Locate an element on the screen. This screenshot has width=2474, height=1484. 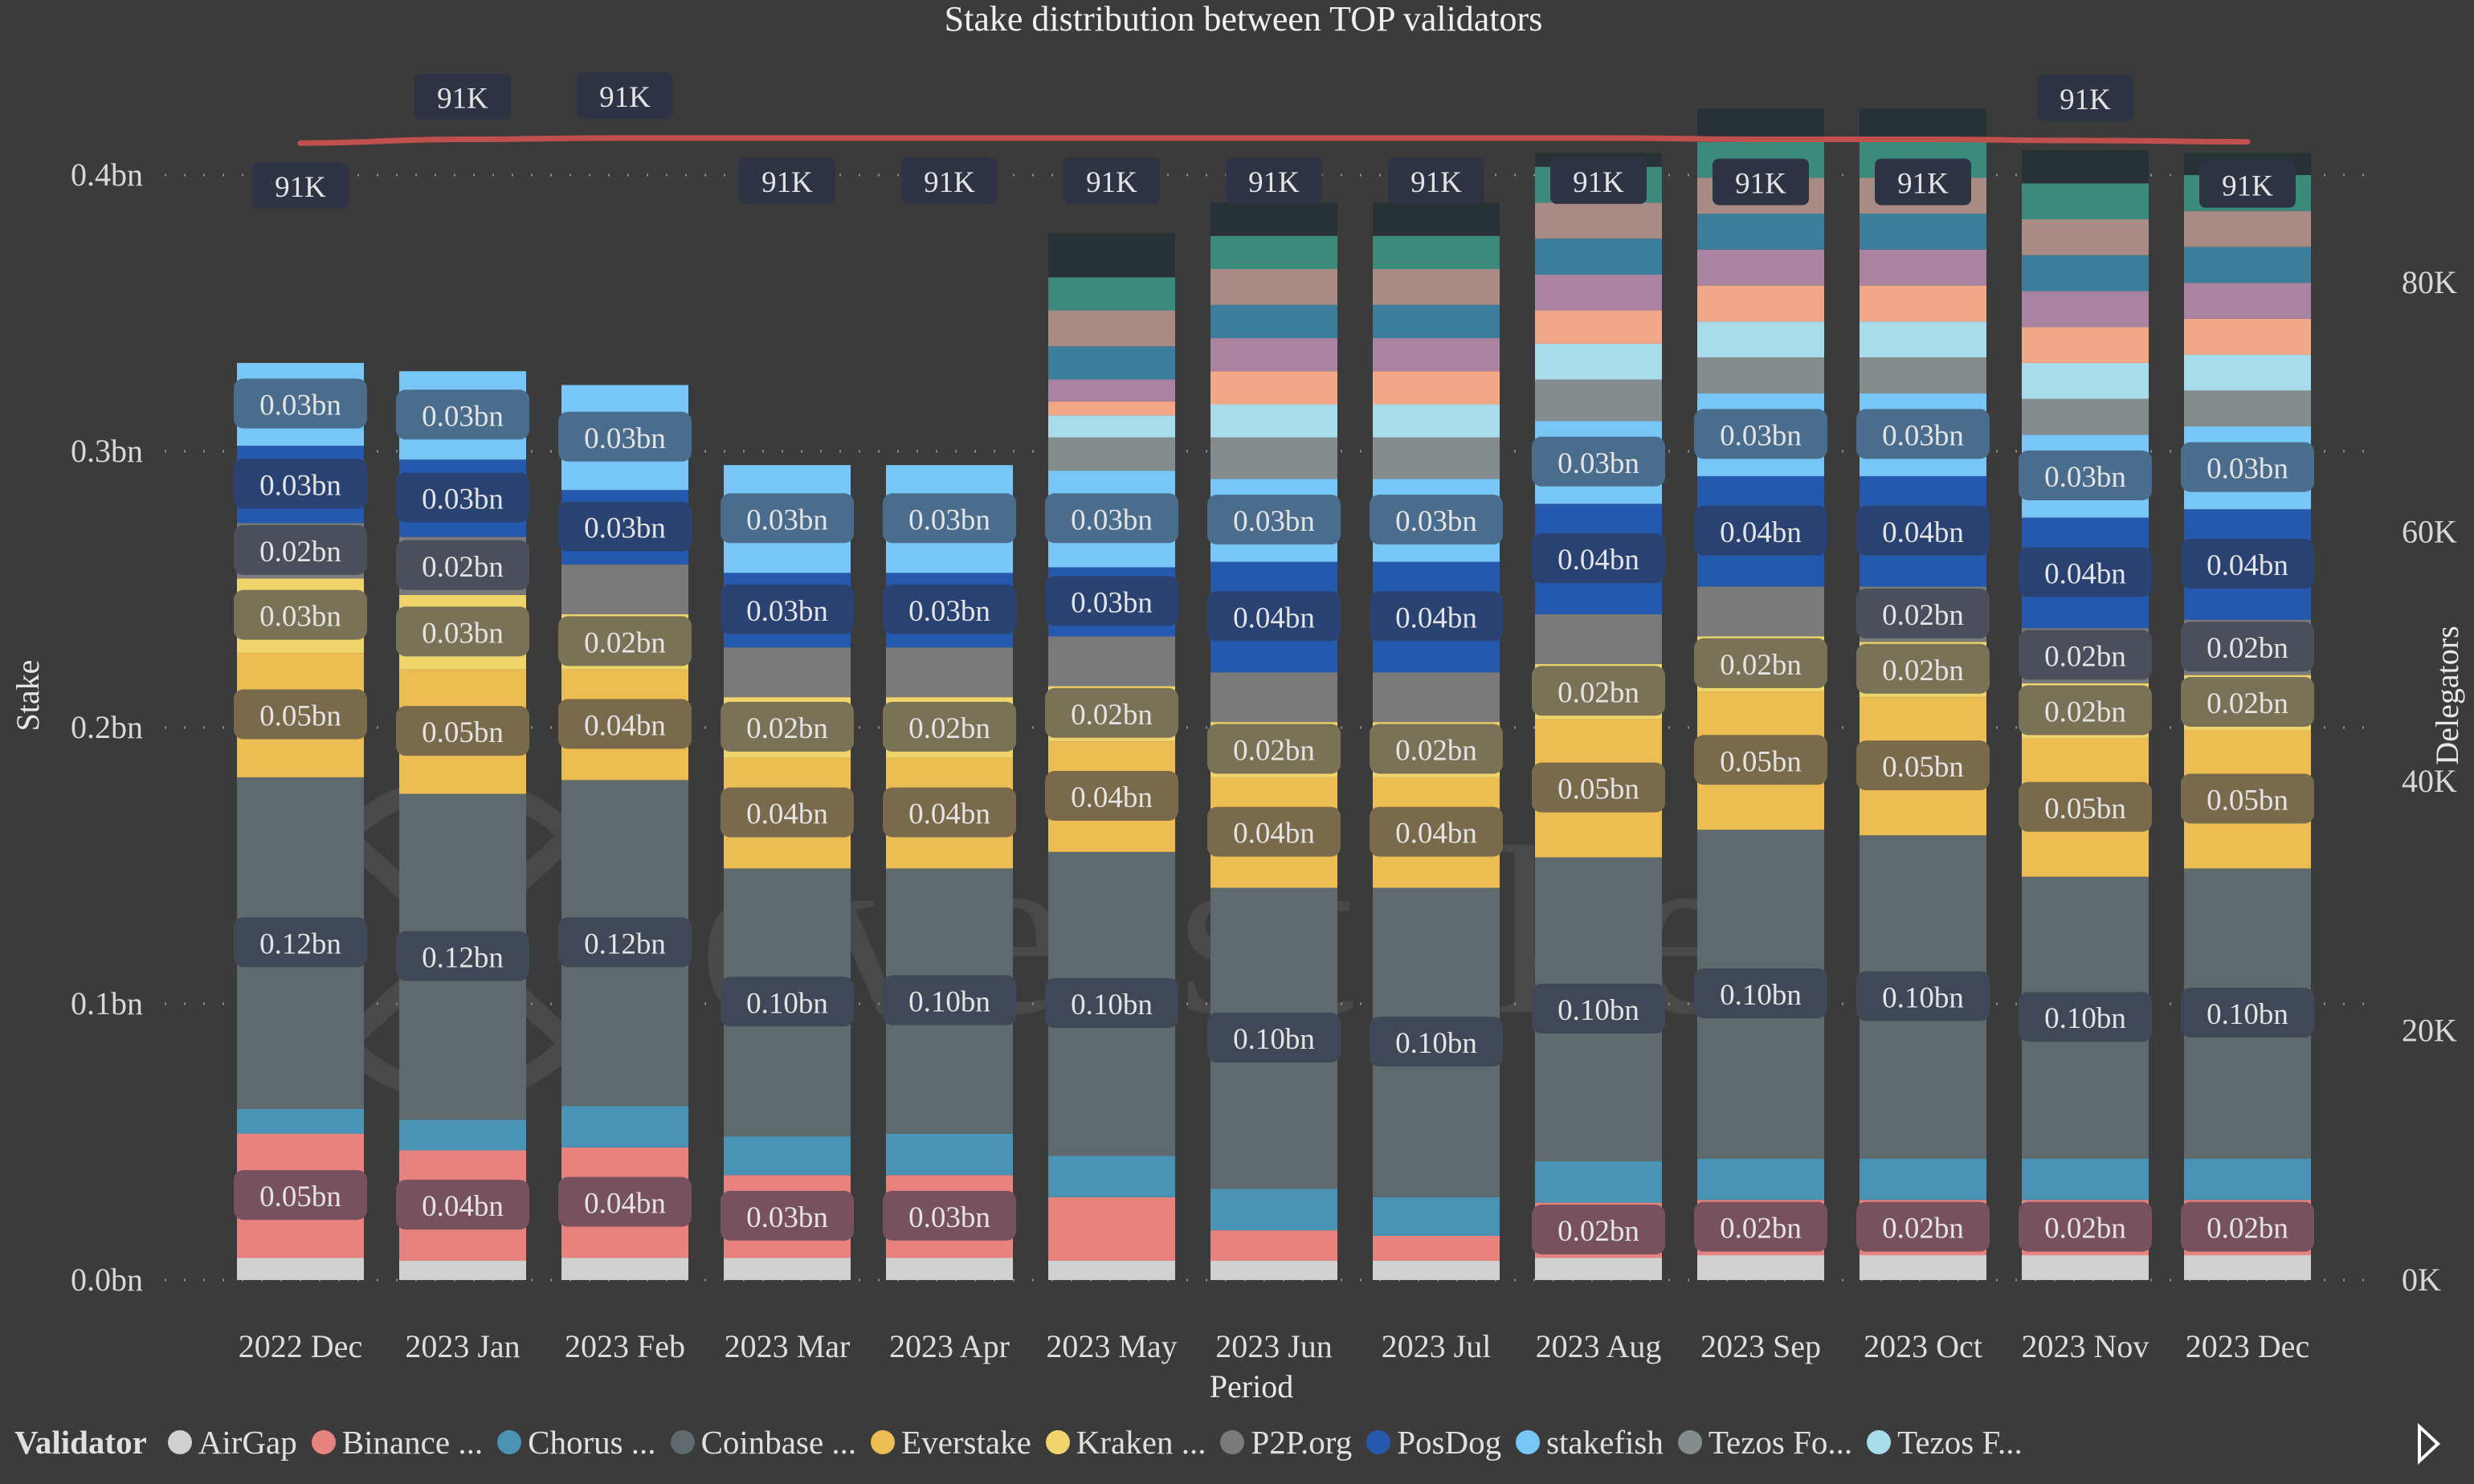
bar-2023-feb: 0.04bn 0.12bn 0.04bn 0.02bn 0.03bn 0.03bn is located at coordinates (625, 832).